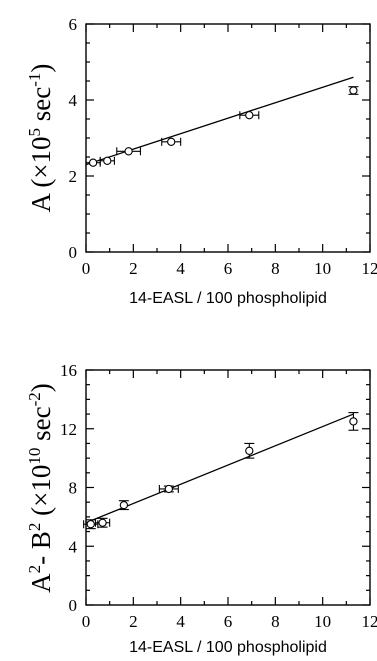  What do you see at coordinates (41, 174) in the screenshot?
I see `y-label-main: A (×10` at bounding box center [41, 174].